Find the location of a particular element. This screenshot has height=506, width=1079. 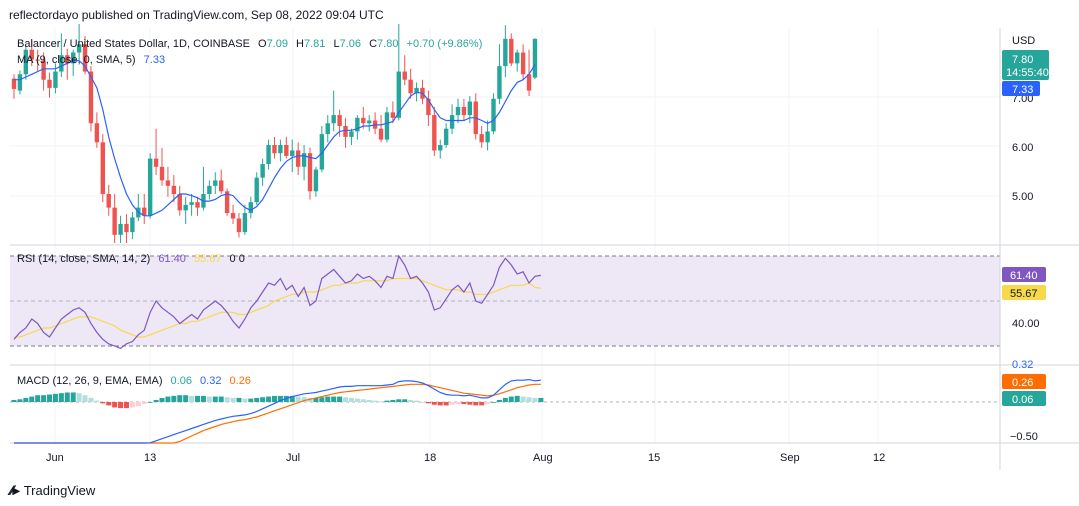

ma-legend-value: 7.33 is located at coordinates (154, 60).